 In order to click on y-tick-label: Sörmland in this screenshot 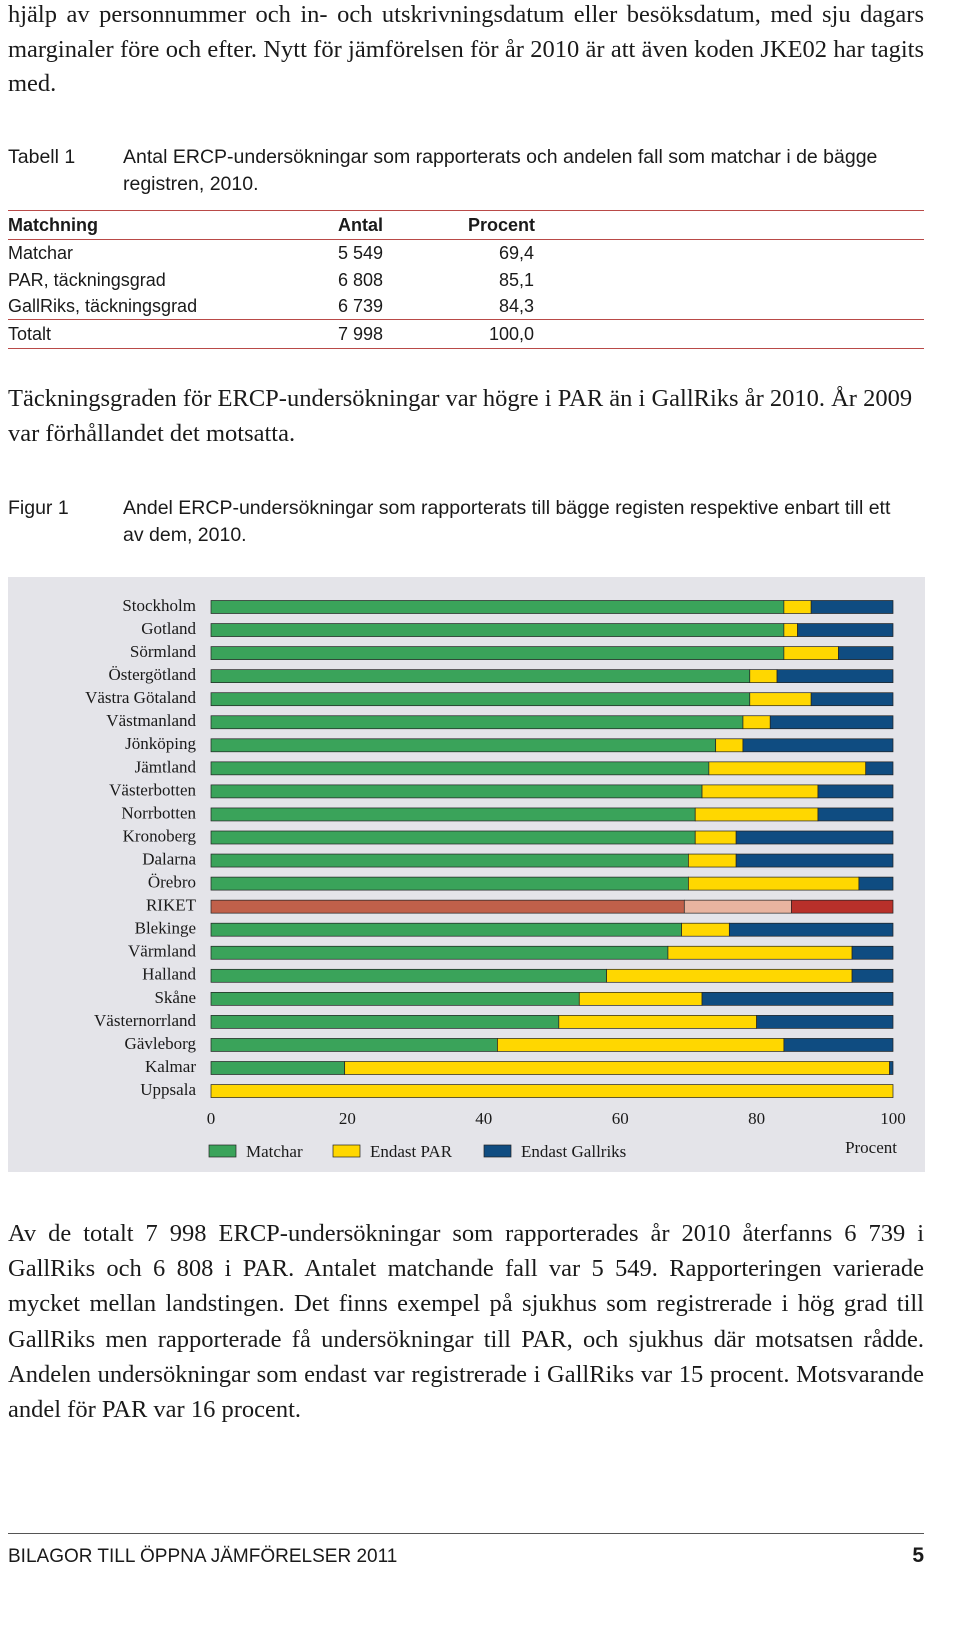, I will do `click(163, 651)`.